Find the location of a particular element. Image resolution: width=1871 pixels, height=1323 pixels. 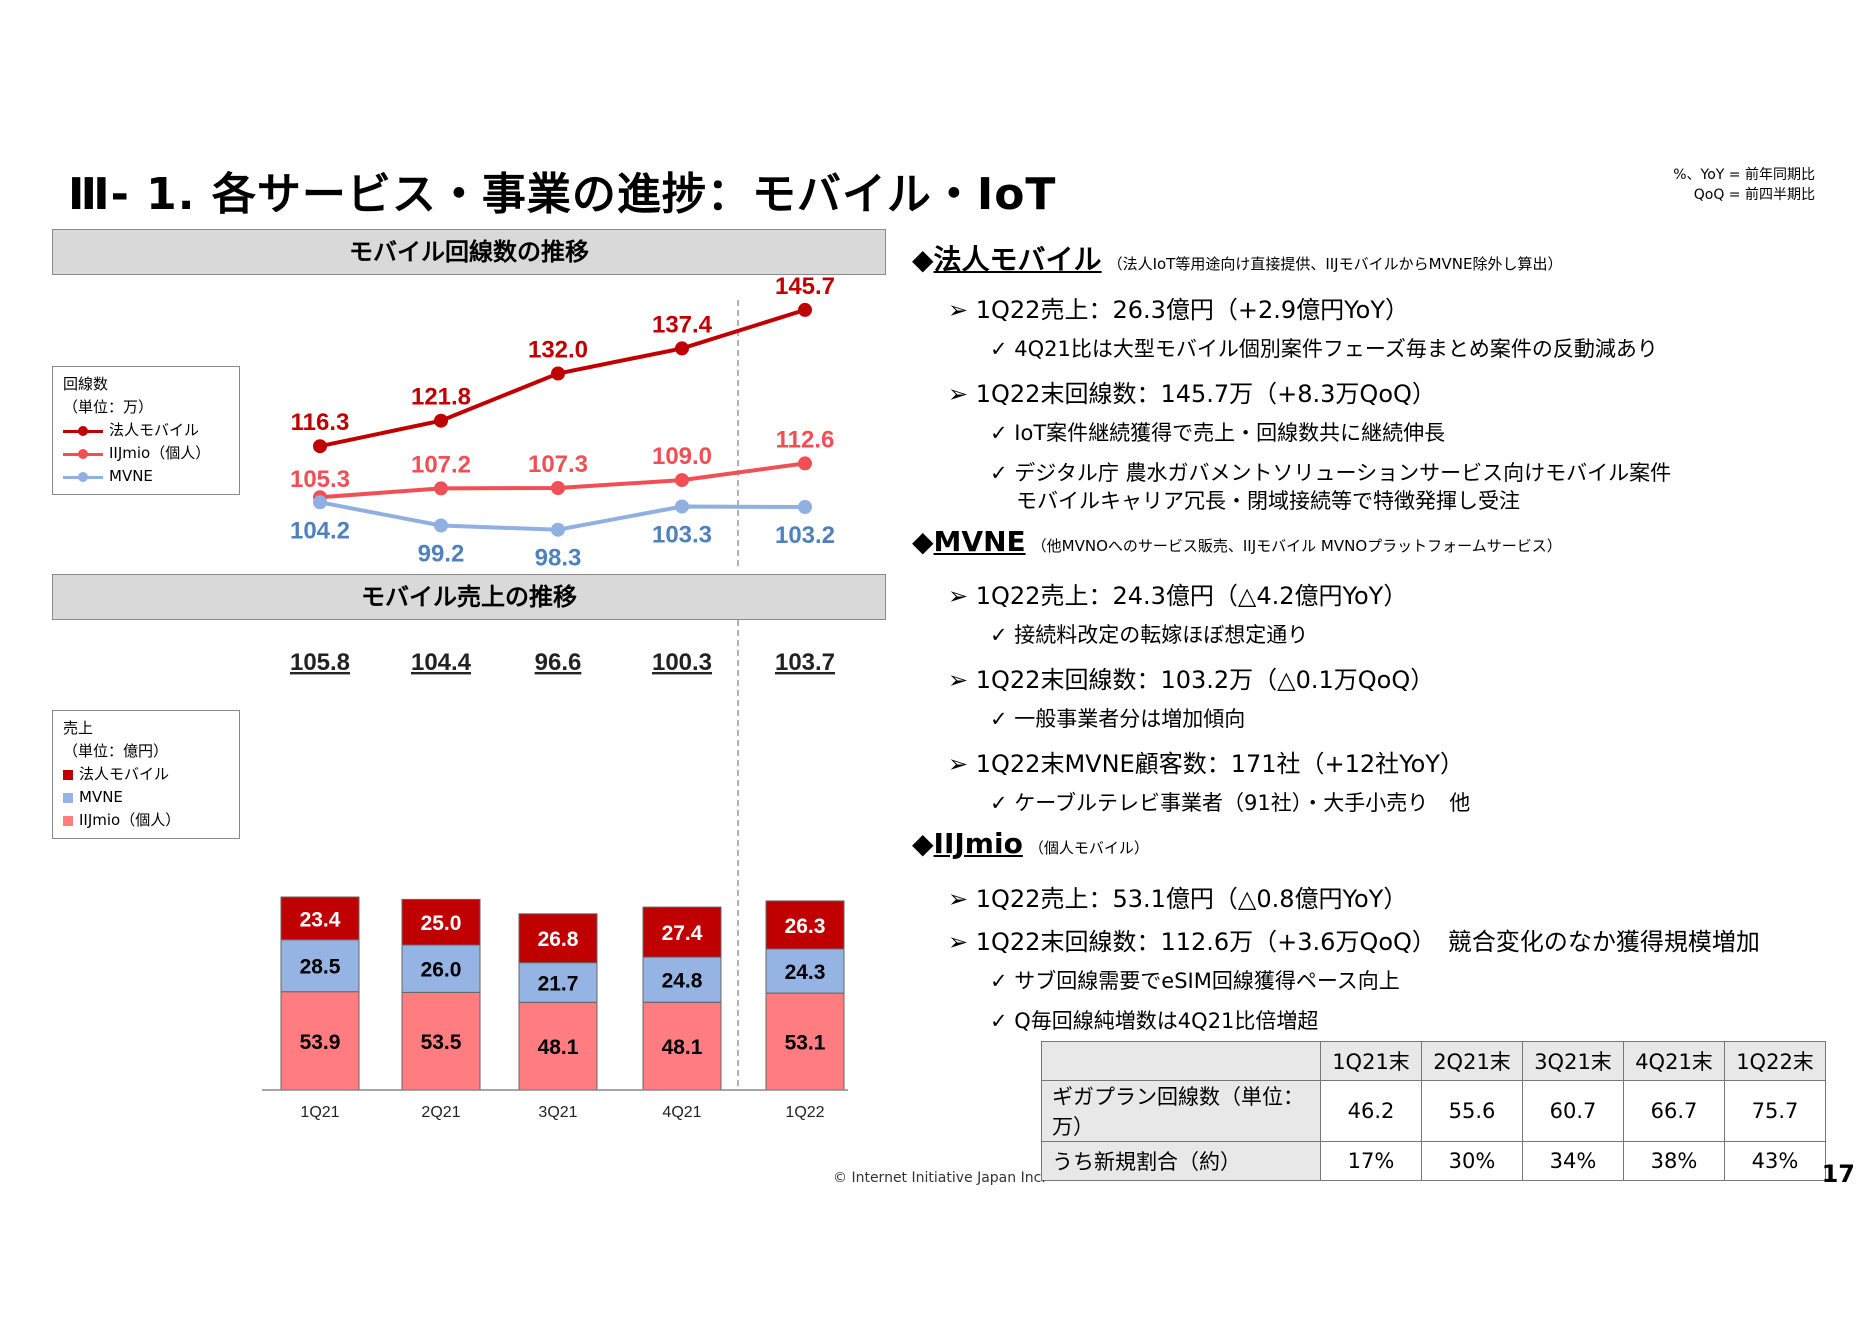

data-label-mvne: 103.3 is located at coordinates (682, 535).